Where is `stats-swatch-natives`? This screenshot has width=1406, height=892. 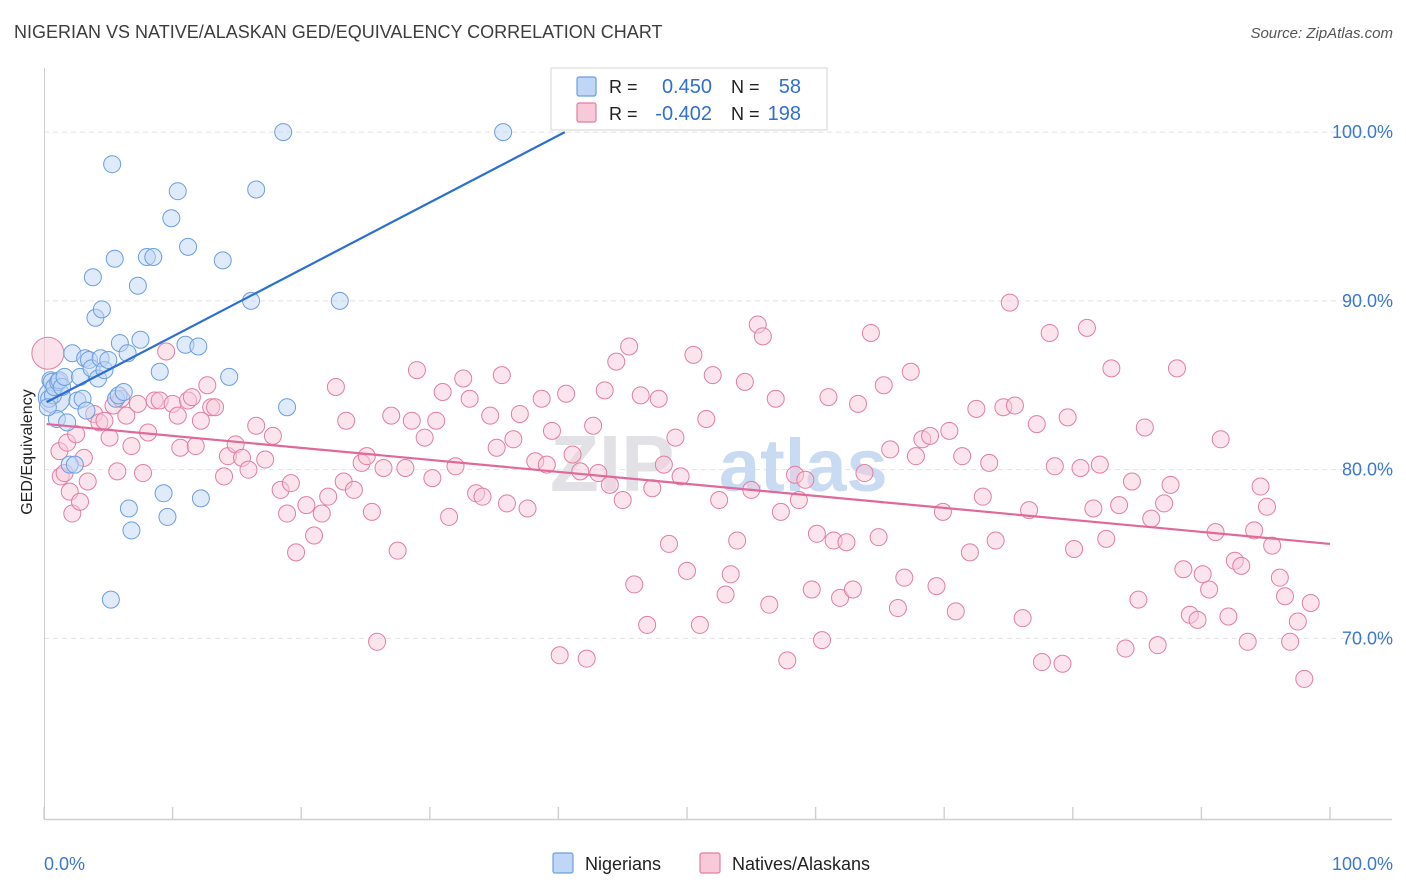
stats-swatch-natives is located at coordinates (586, 112).